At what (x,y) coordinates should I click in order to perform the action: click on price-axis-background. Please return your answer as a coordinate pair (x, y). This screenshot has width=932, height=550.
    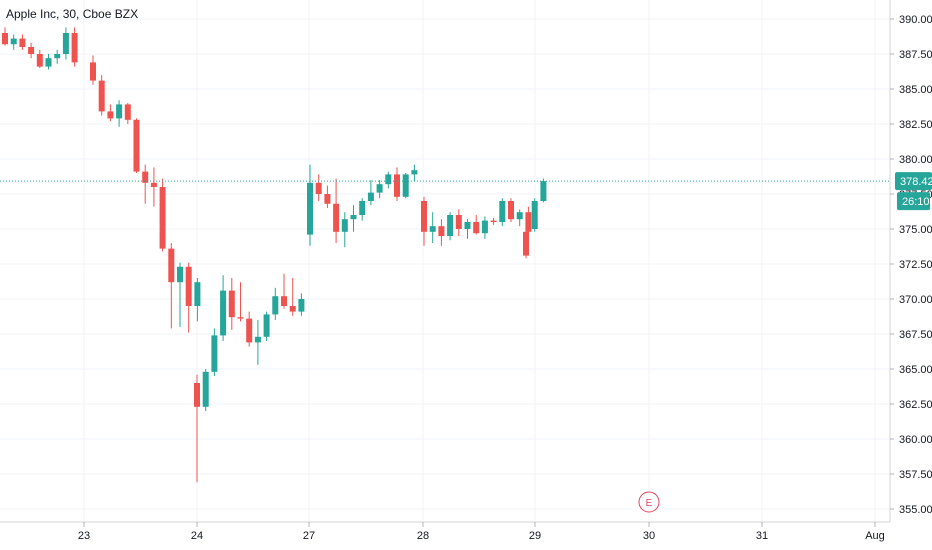
    Looking at the image, I should click on (911, 275).